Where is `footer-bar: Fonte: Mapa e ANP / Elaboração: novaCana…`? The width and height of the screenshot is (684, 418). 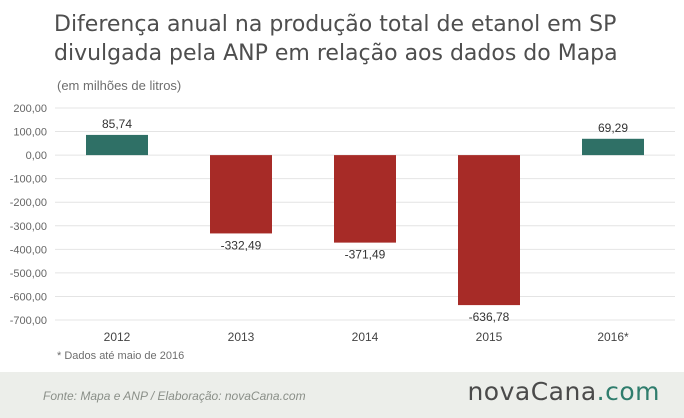
footer-bar: Fonte: Mapa e ANP / Elaboração: novaCana… is located at coordinates (342, 395).